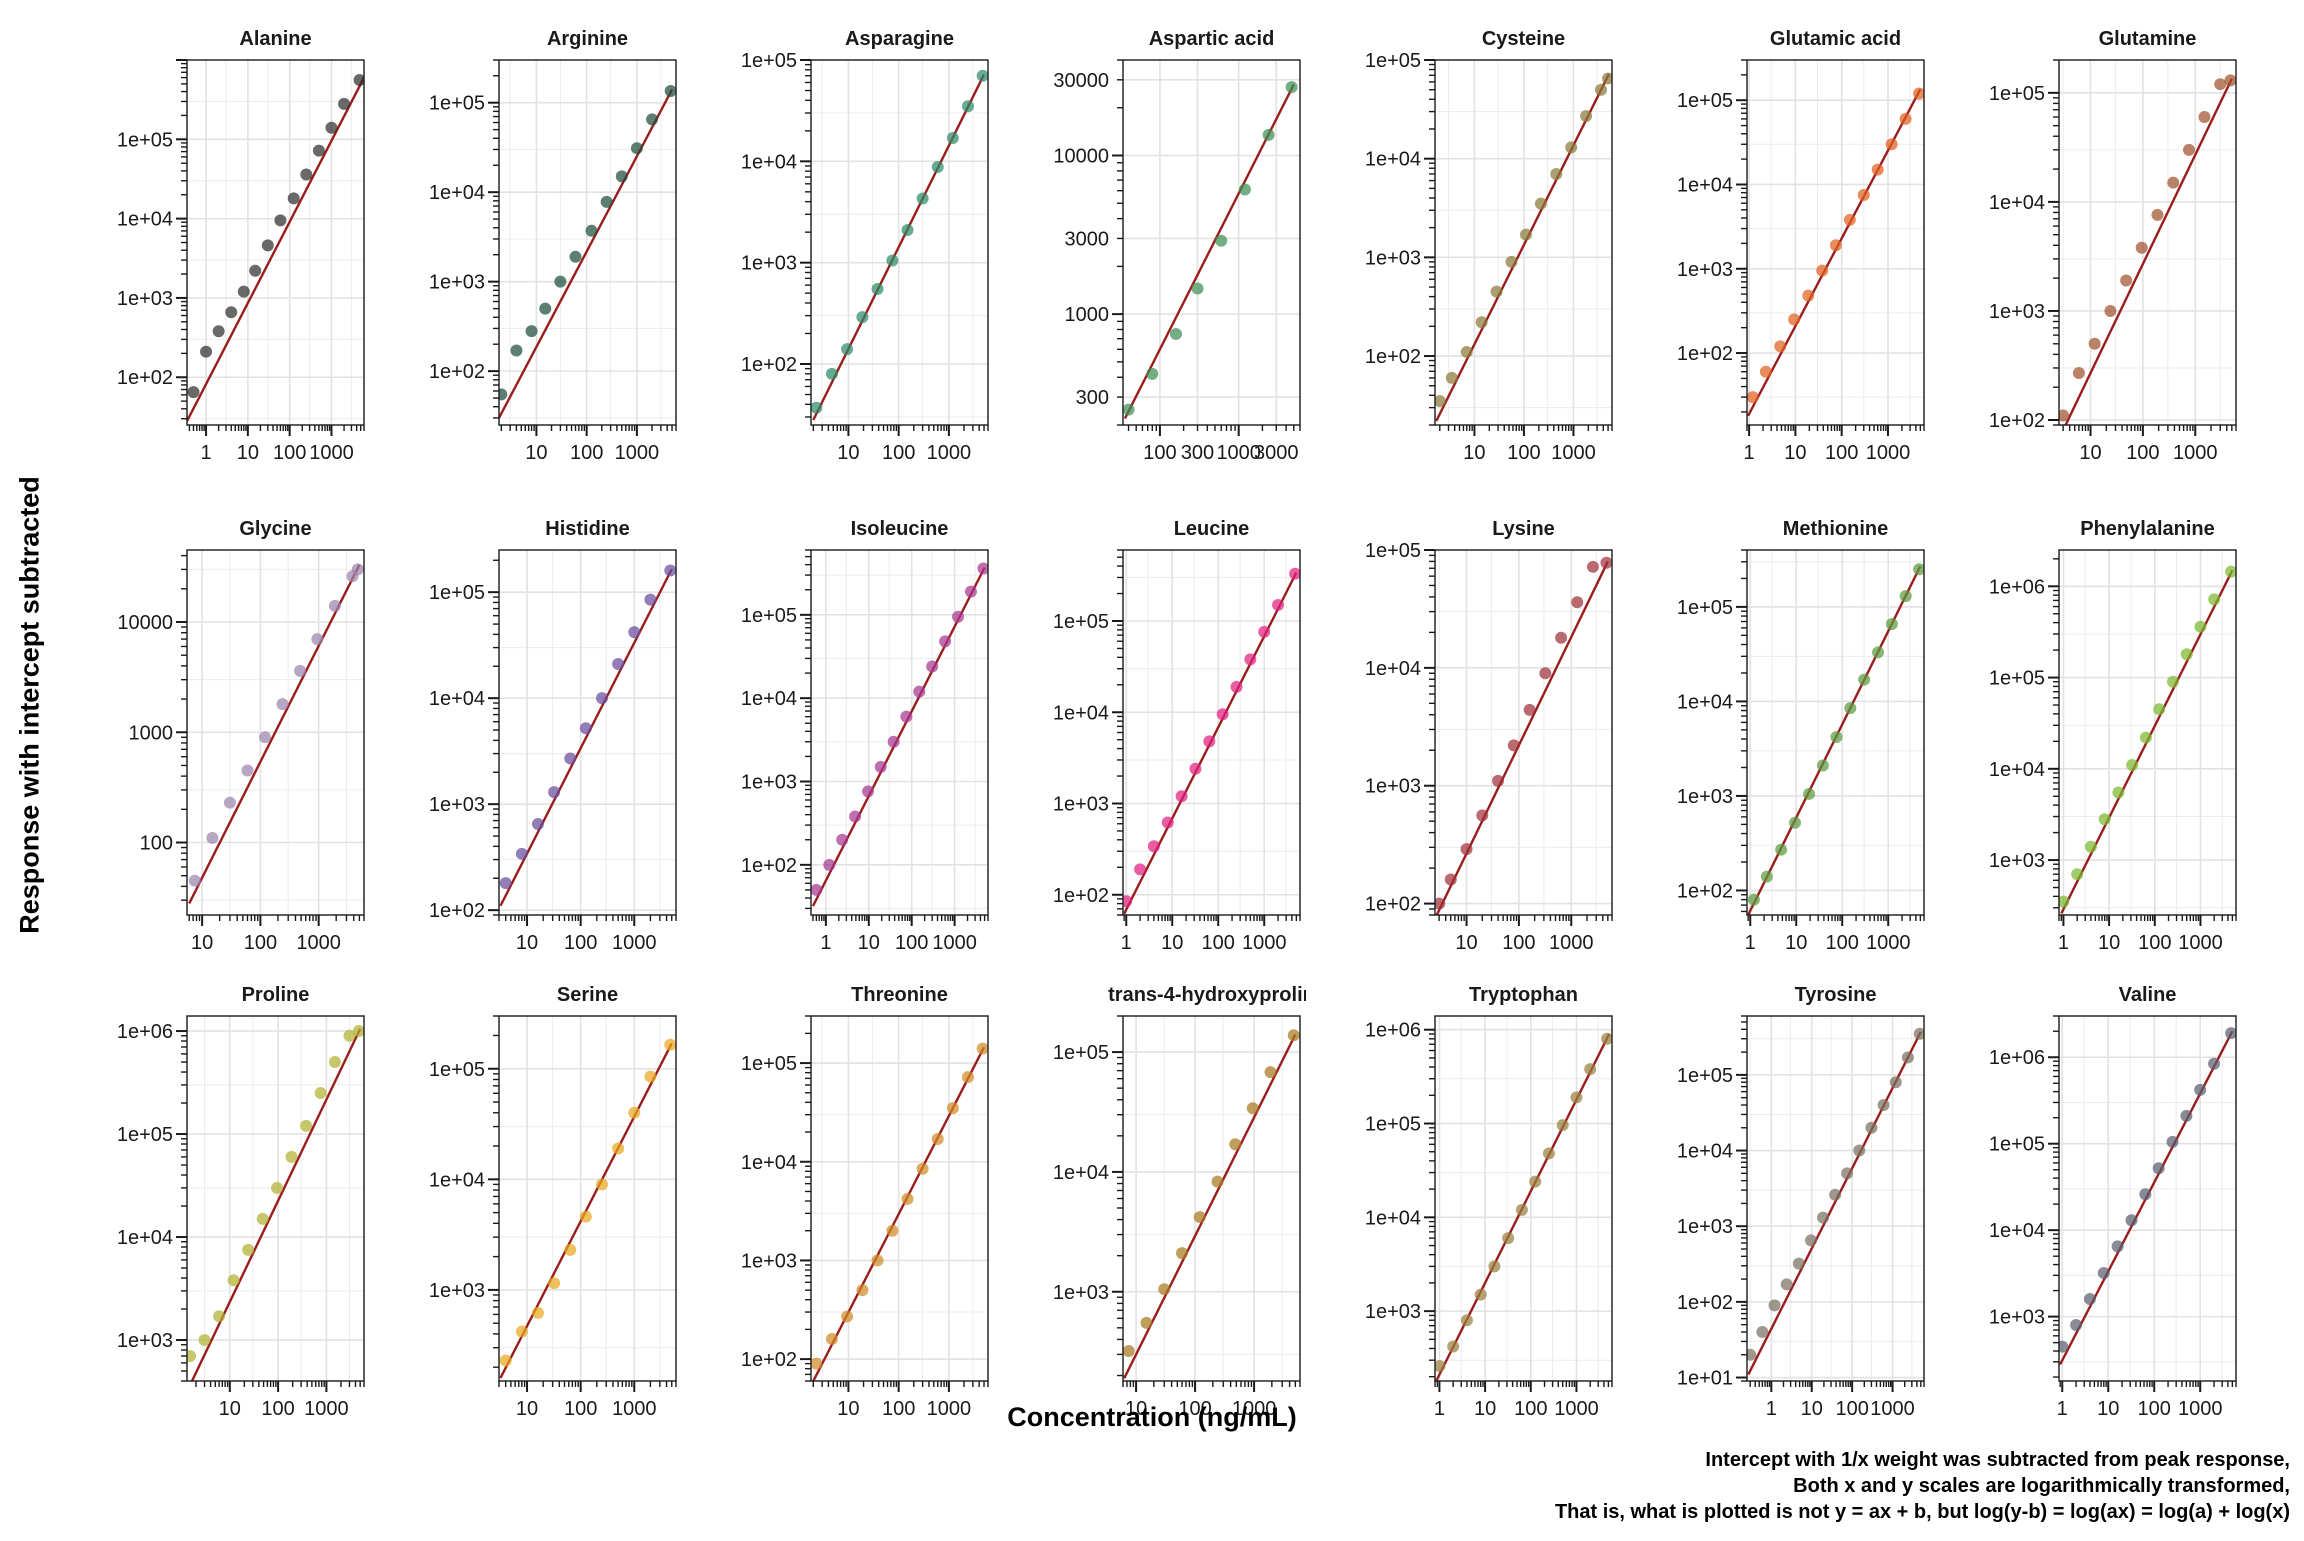  Describe the element at coordinates (30, 705) in the screenshot. I see `y-axis-title-area: Response with intercept subtracted` at that location.